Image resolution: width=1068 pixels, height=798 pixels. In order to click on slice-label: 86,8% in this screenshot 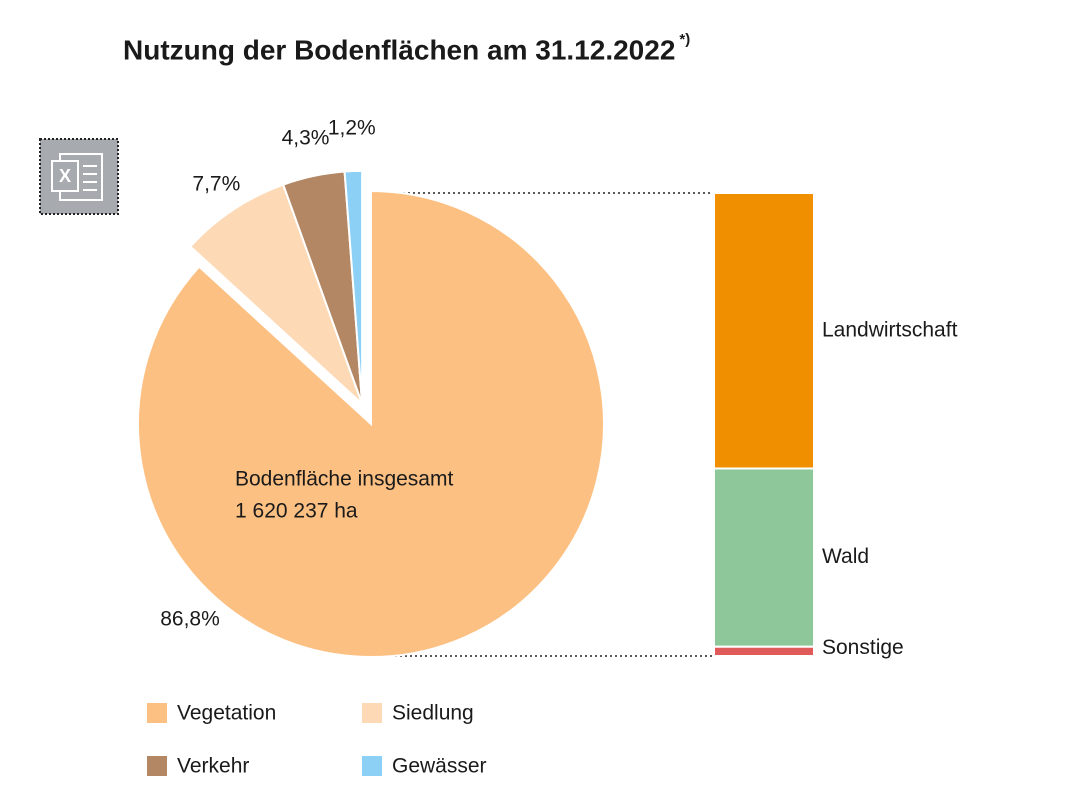, I will do `click(190, 619)`.